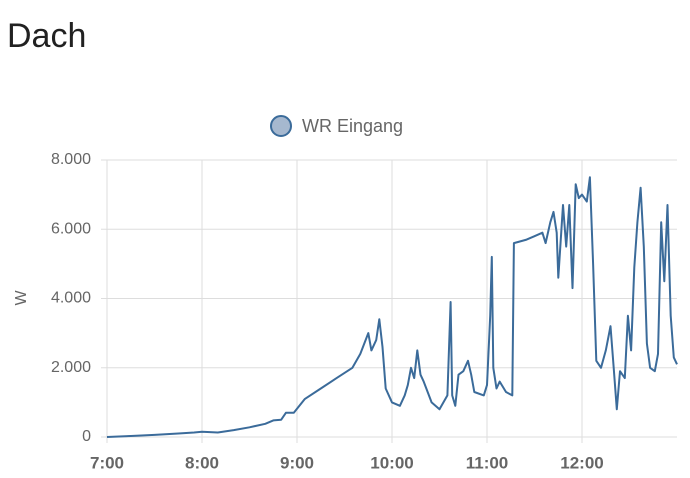 The image size is (690, 478). What do you see at coordinates (202, 462) in the screenshot?
I see `x-tick-label: 8:00` at bounding box center [202, 462].